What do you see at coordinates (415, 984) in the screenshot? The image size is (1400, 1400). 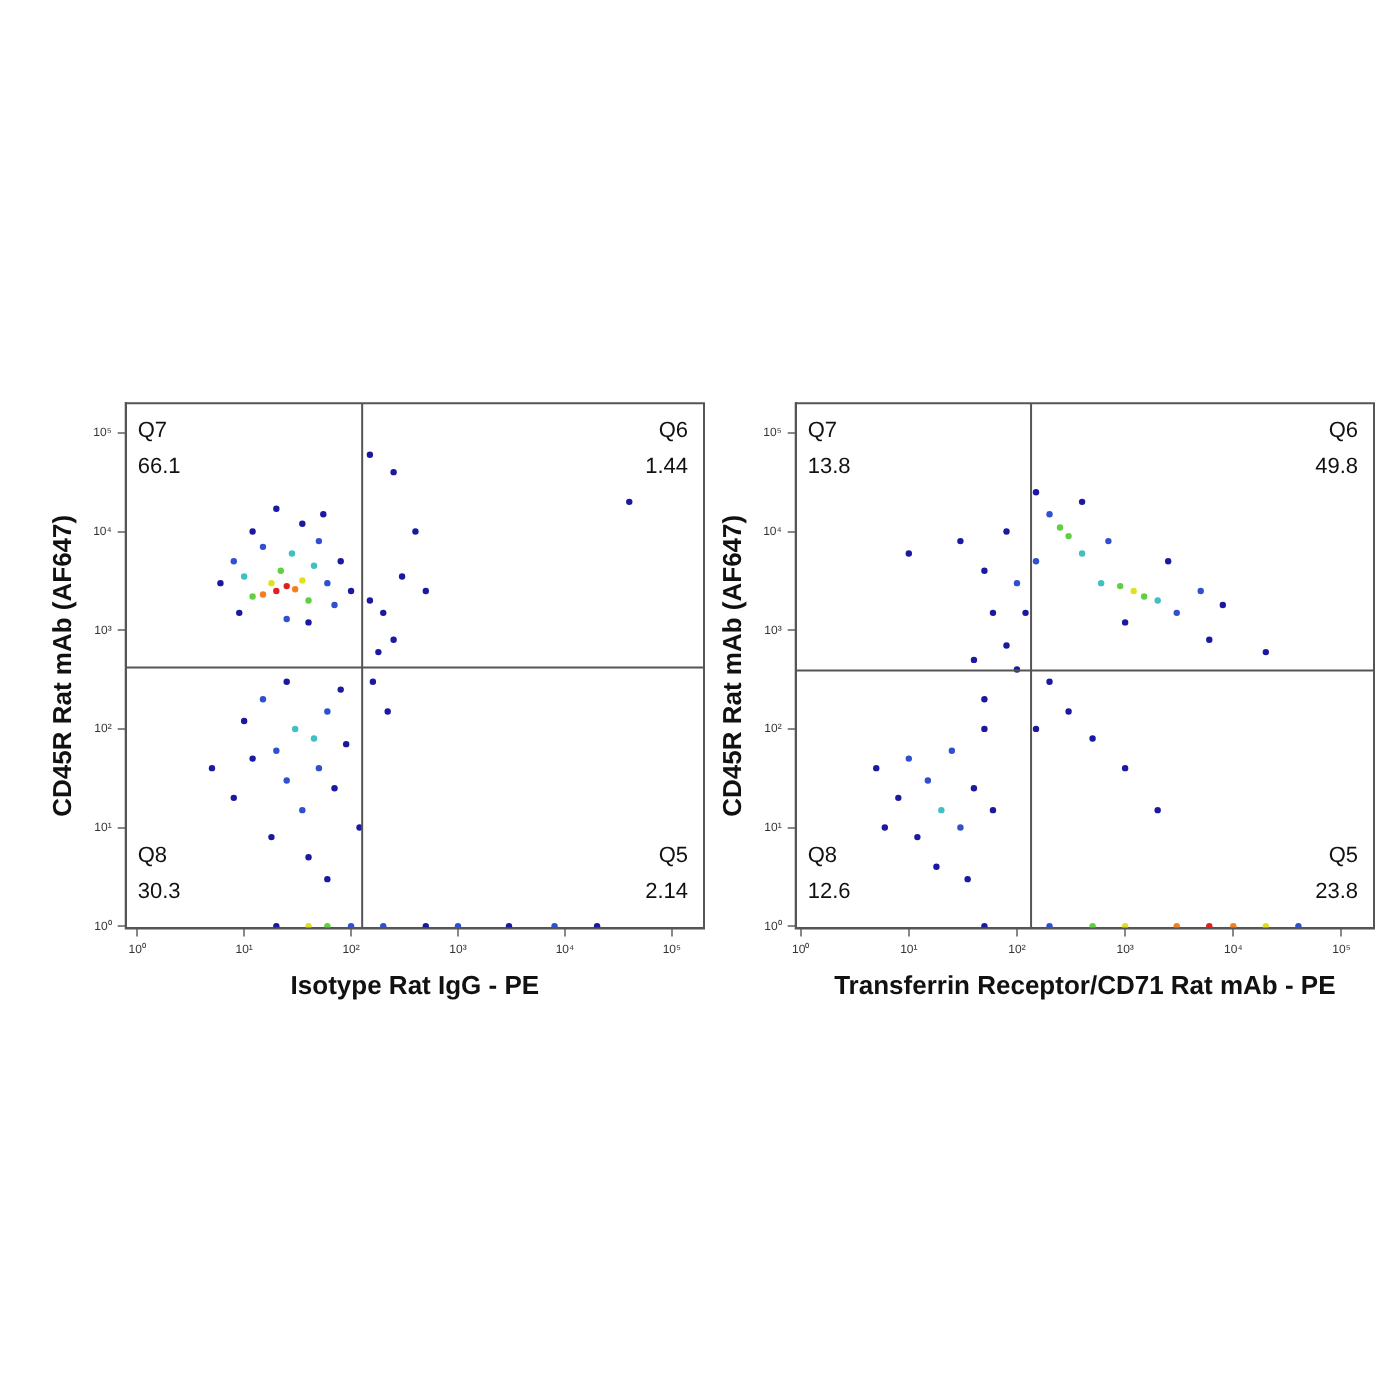 I see `x-axis-title: Isotype Rat IgG - PE` at bounding box center [415, 984].